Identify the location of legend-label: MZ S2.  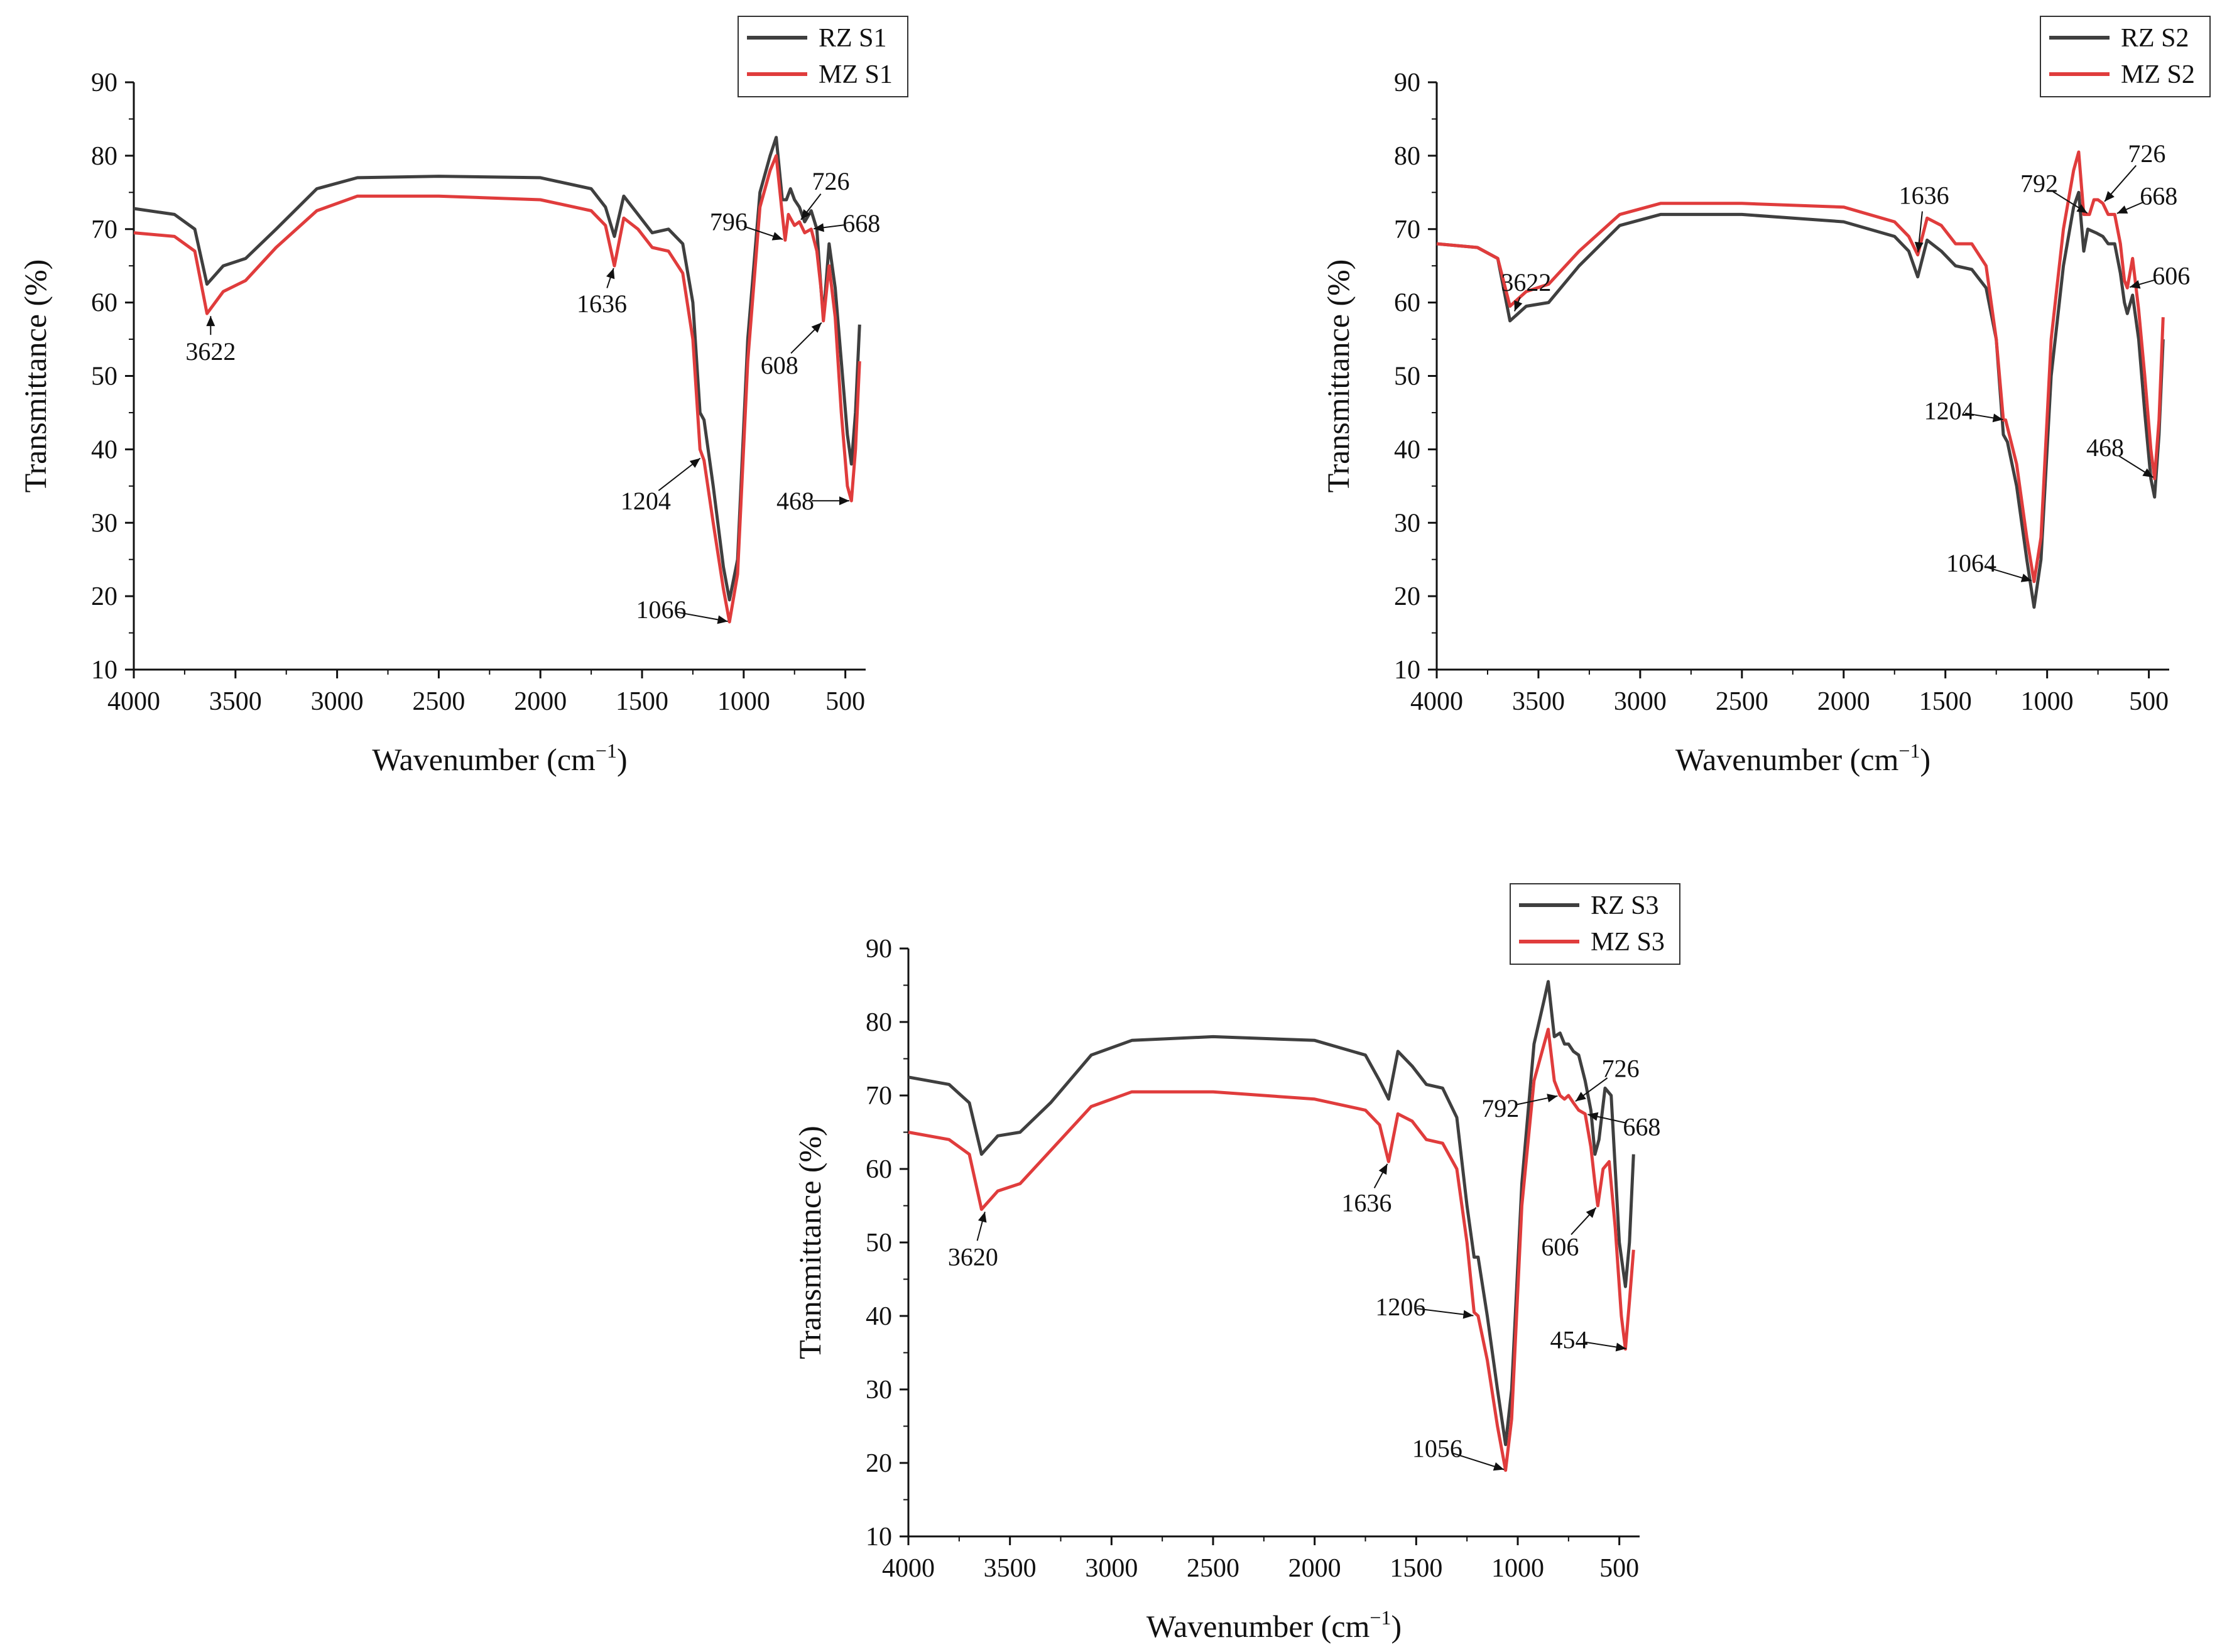
(2158, 74).